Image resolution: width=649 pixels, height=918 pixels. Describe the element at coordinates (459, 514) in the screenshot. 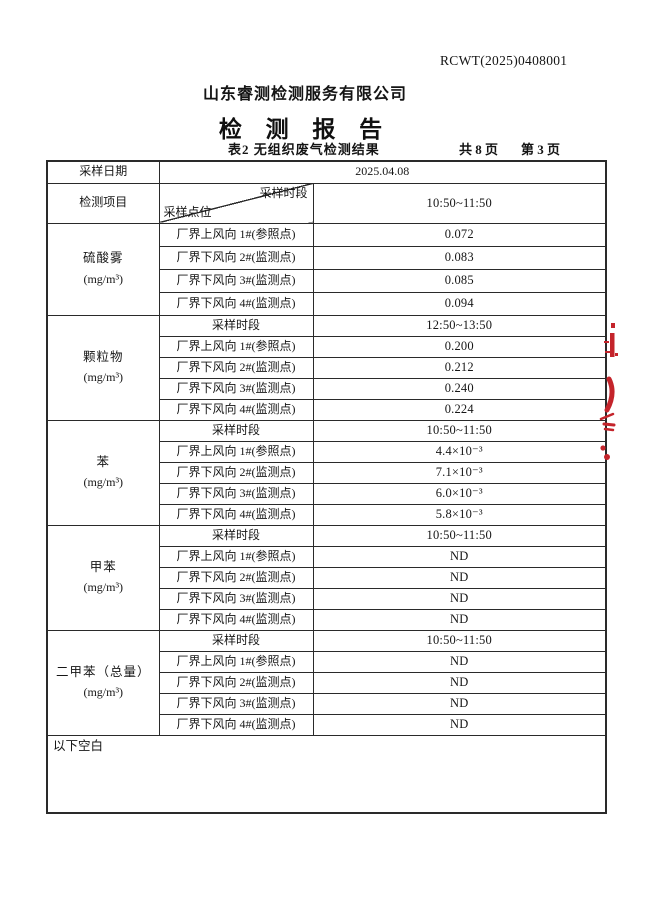

I see `value-cell: 5.8×10⁻³` at that location.